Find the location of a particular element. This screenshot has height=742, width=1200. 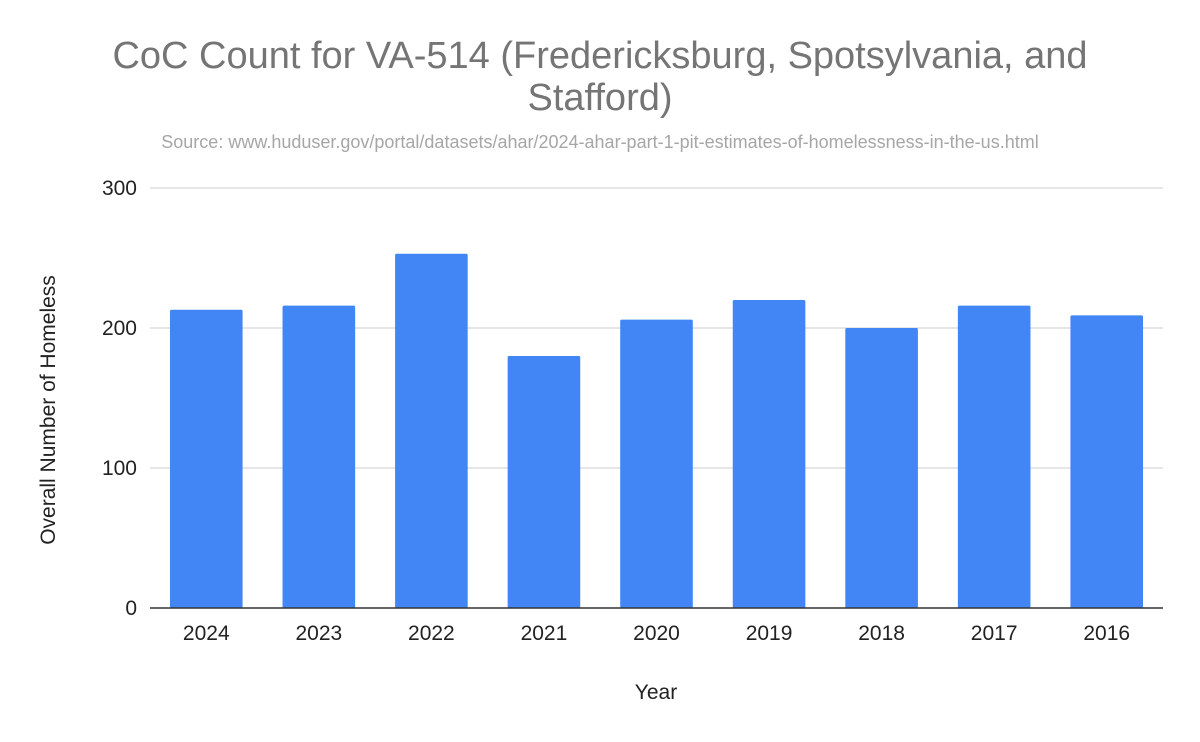

bar-2019 is located at coordinates (769, 454).